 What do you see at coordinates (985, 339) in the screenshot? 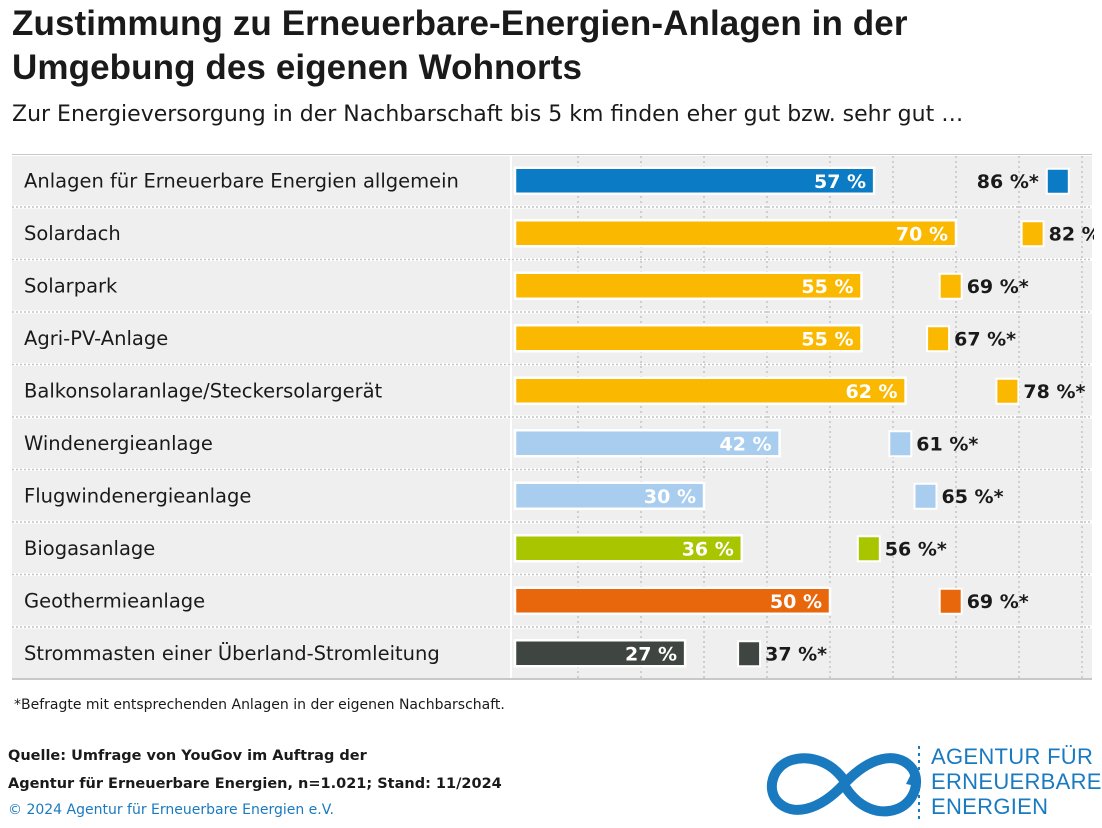
I see `marker-value-label: 67 %*` at bounding box center [985, 339].